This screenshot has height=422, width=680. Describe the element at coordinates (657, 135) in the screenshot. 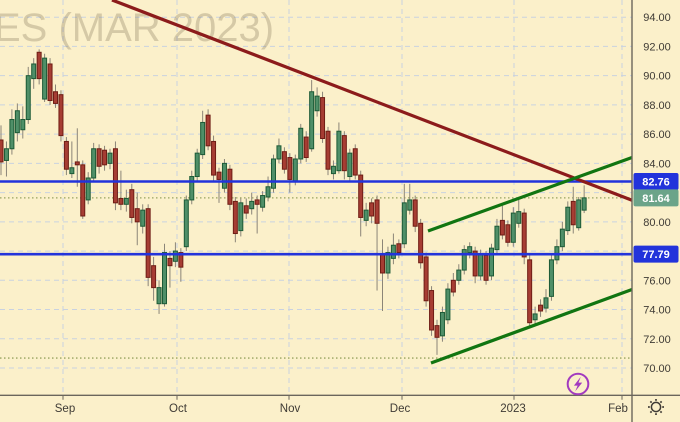

I see `price-tick-label: 86.00` at that location.